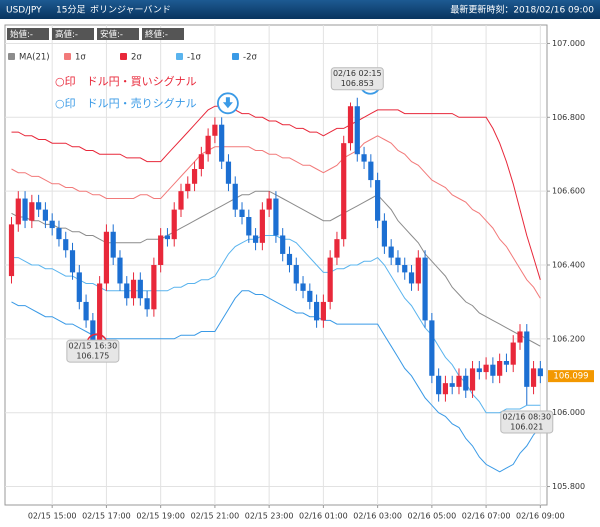  I want to click on y-tick-label: 106.800, so click(568, 117).